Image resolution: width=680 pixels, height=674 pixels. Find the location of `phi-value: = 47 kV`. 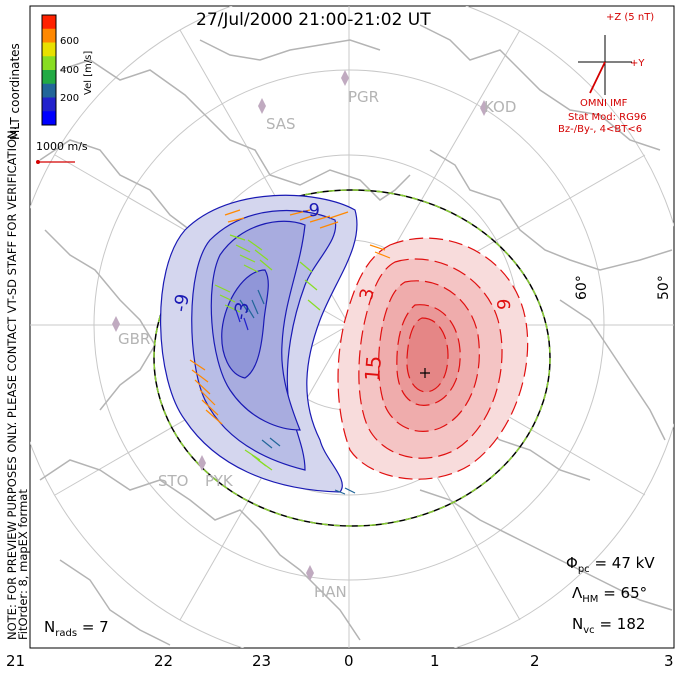

phi-value: = 47 kV is located at coordinates (624, 563).